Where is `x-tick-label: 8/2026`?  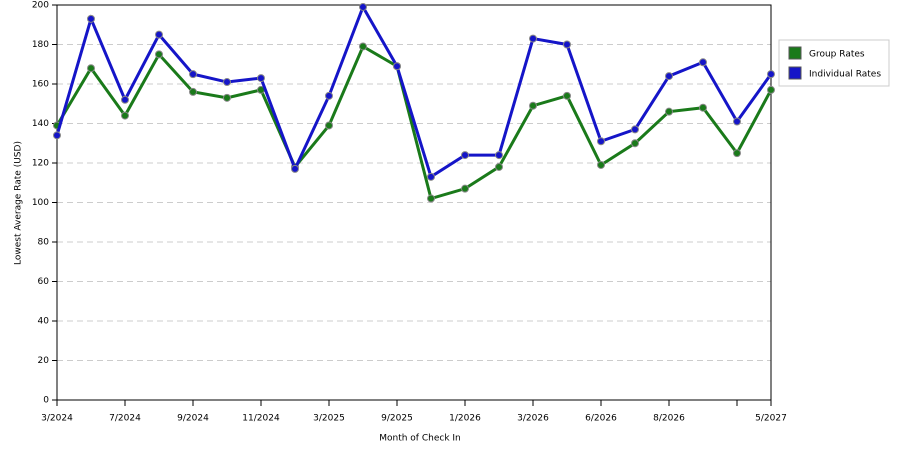 x-tick-label: 8/2026 is located at coordinates (669, 419).